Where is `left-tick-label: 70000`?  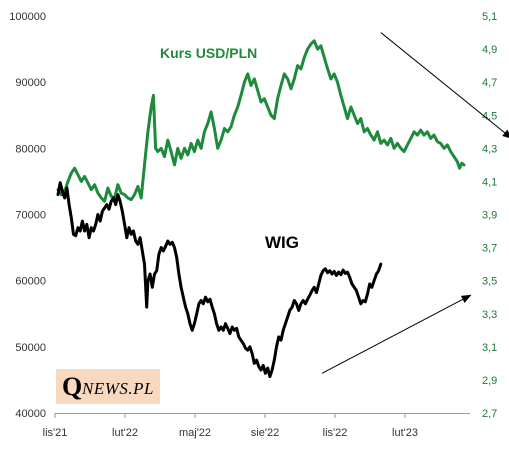
left-tick-label: 70000 is located at coordinates (30, 216).